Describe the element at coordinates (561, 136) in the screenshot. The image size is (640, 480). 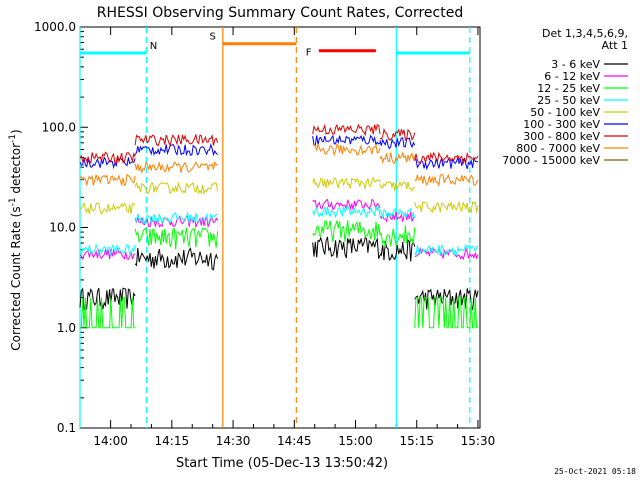
I see `legend-label: 300 - 800 keV` at that location.